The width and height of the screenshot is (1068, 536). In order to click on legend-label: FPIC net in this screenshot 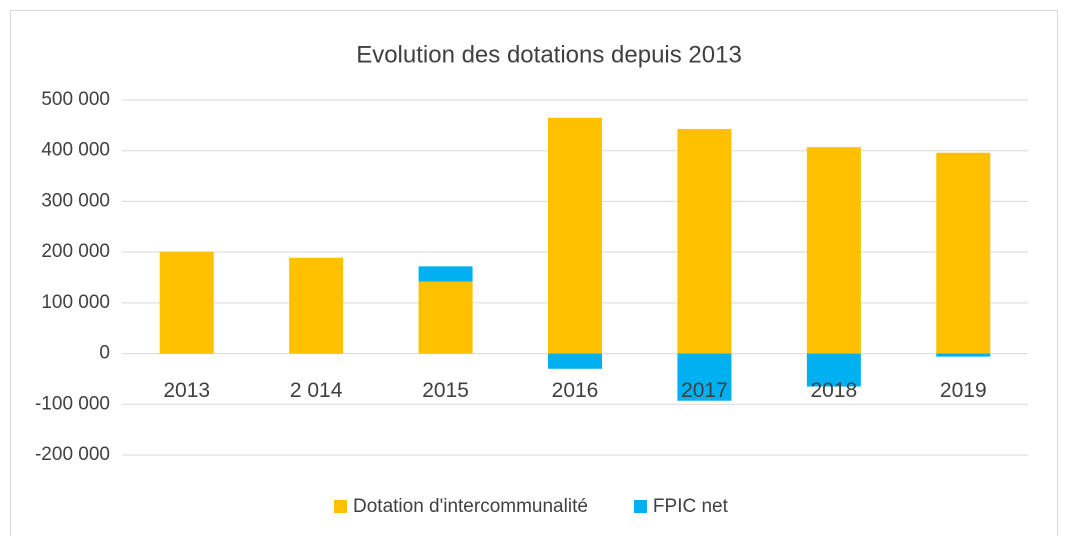, I will do `click(691, 506)`.